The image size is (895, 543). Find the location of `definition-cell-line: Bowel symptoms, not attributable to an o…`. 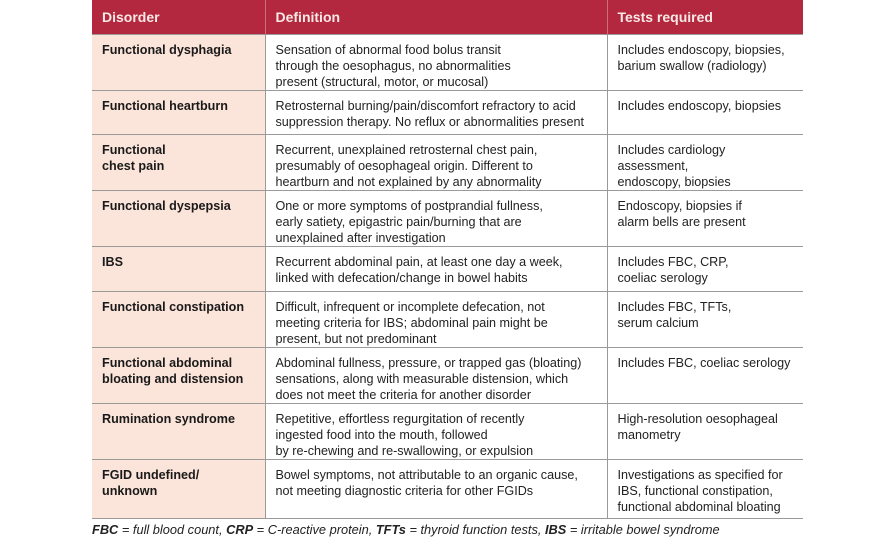

definition-cell-line: Bowel symptoms, not attributable to an o… is located at coordinates (426, 475).